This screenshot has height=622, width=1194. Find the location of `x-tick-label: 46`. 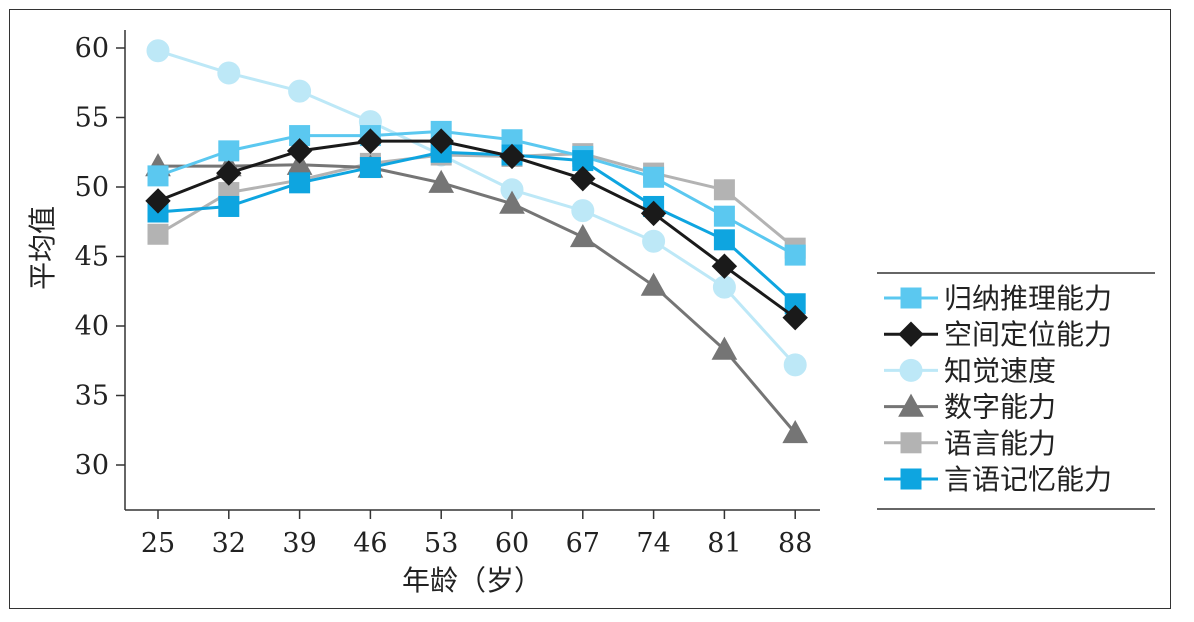

x-tick-label: 46 is located at coordinates (370, 543).